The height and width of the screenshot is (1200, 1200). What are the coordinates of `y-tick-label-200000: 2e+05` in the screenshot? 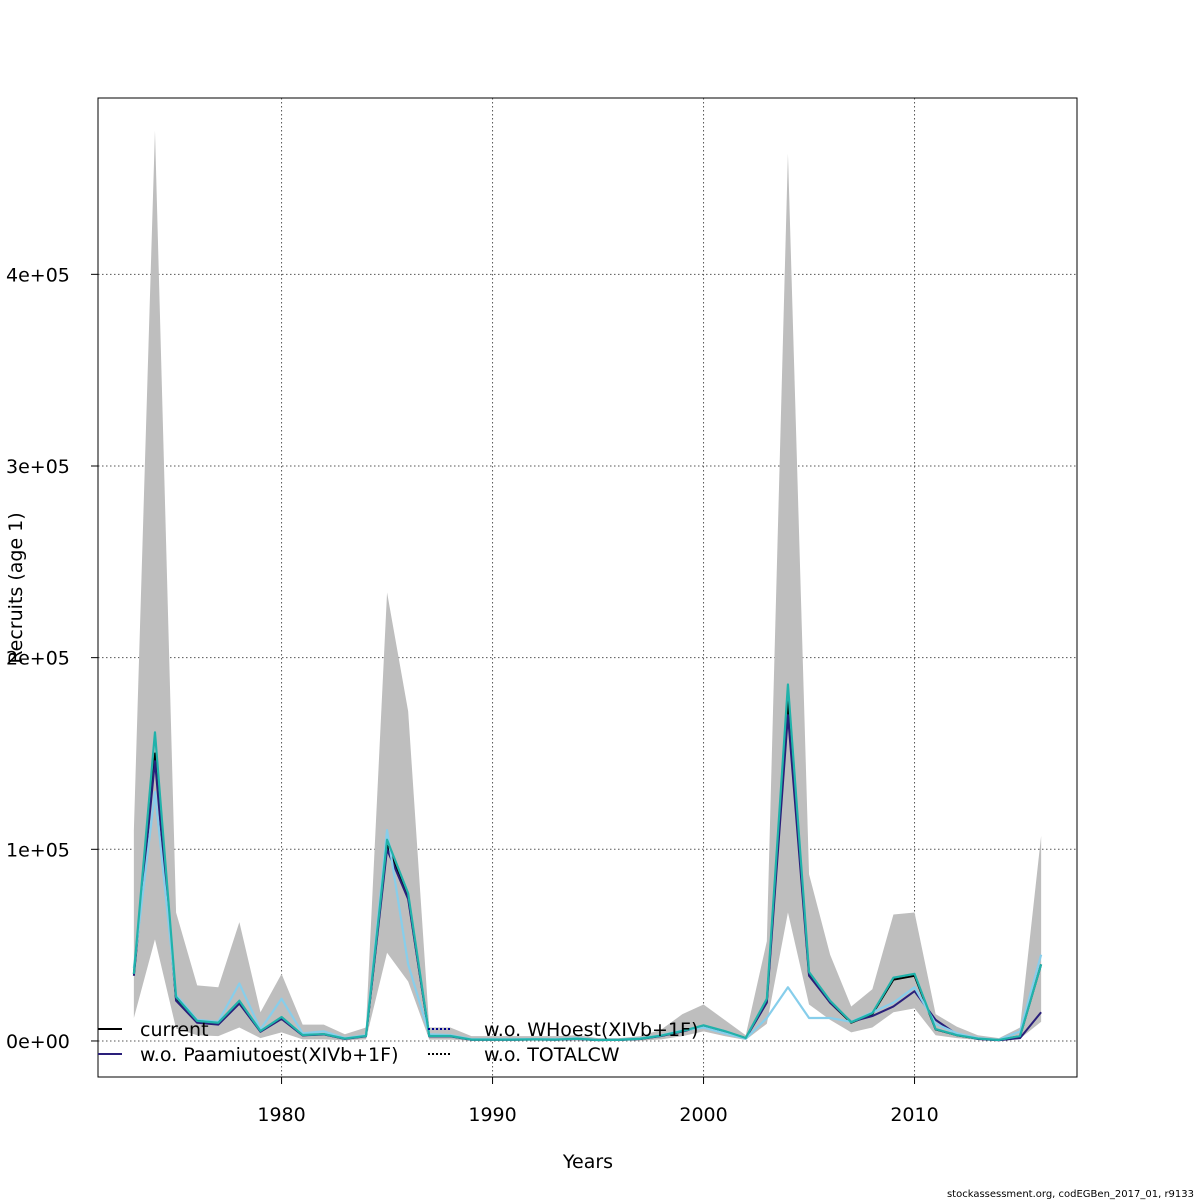 It's located at (38, 659).